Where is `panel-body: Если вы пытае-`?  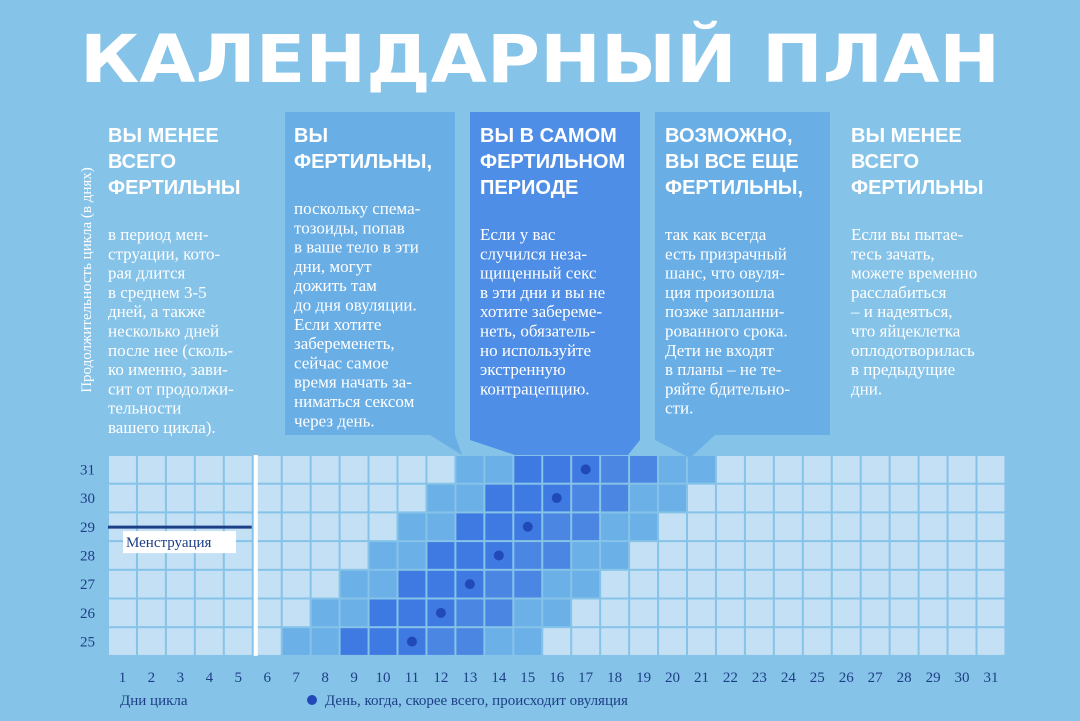 panel-body: Если вы пытае- is located at coordinates (907, 234).